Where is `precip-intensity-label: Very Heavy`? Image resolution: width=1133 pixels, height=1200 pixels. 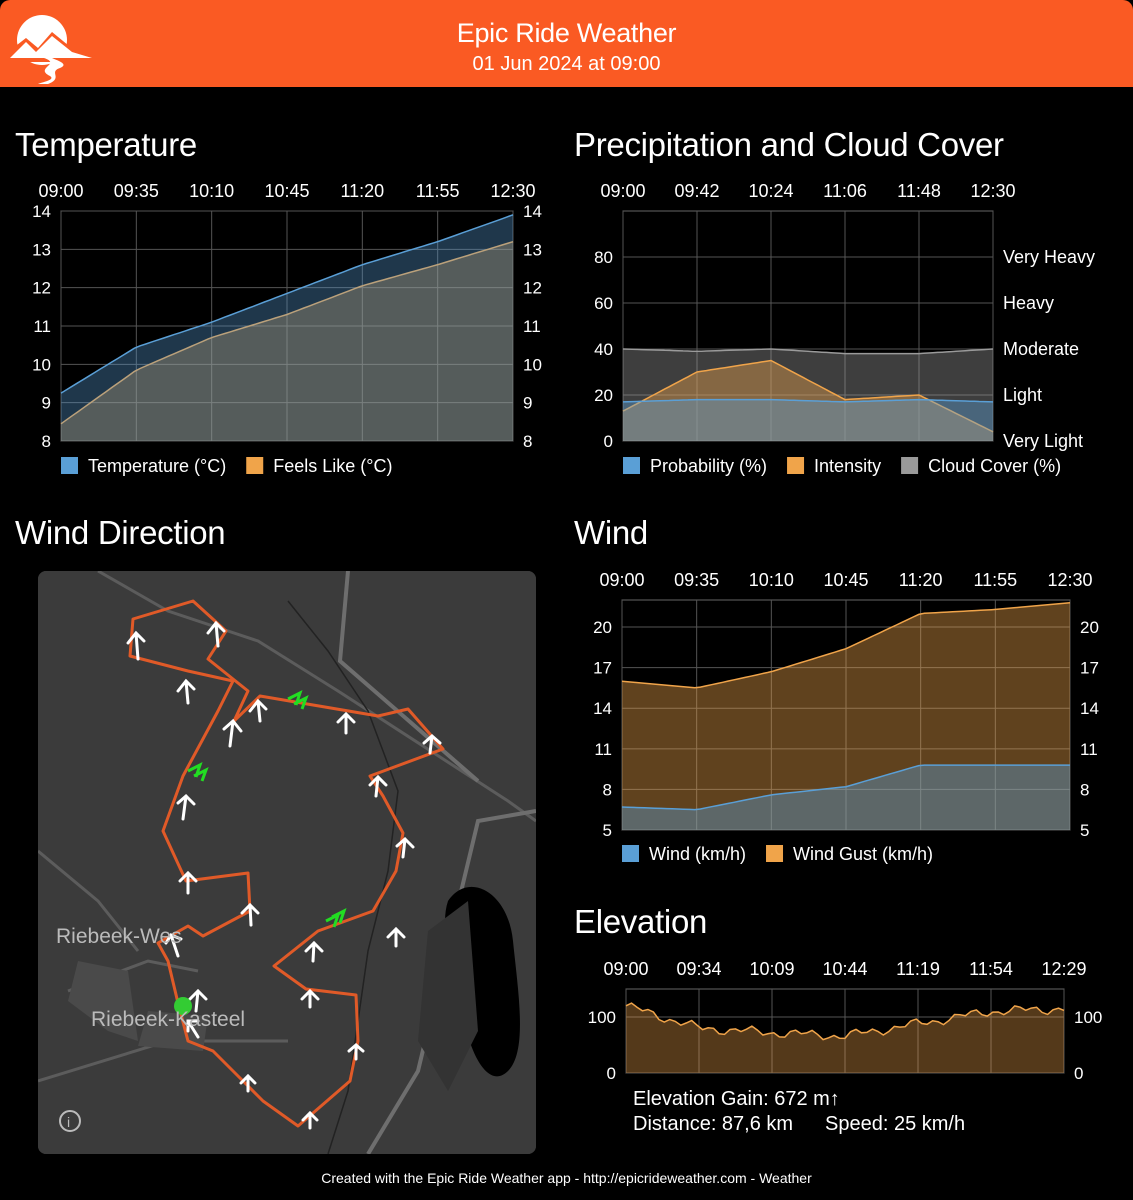
precip-intensity-label: Very Heavy is located at coordinates (1049, 257).